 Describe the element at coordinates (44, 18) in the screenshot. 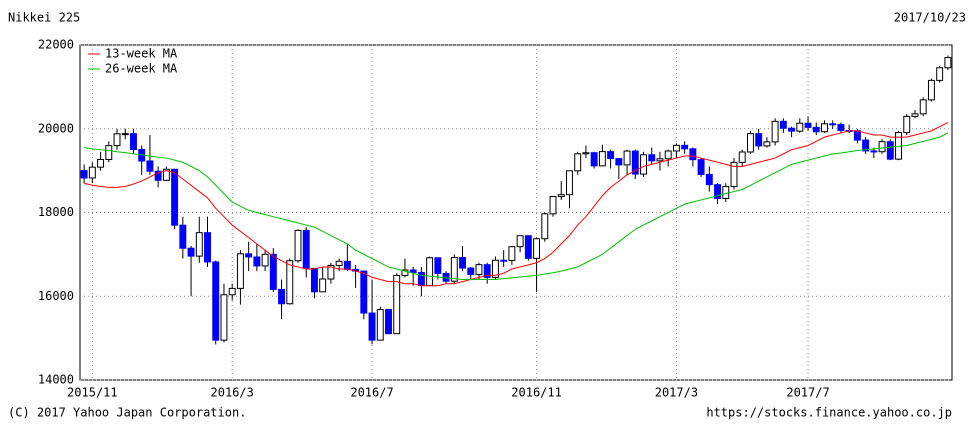

I see `chart-title: Nikkei 225` at that location.